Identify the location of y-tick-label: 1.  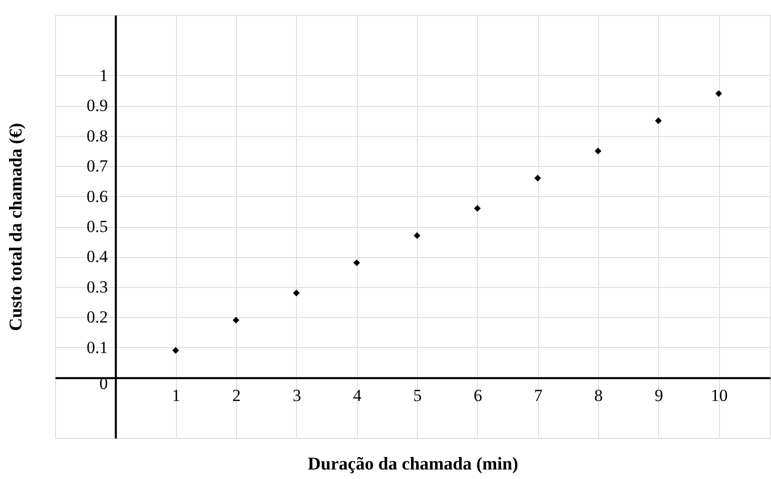
(103, 75).